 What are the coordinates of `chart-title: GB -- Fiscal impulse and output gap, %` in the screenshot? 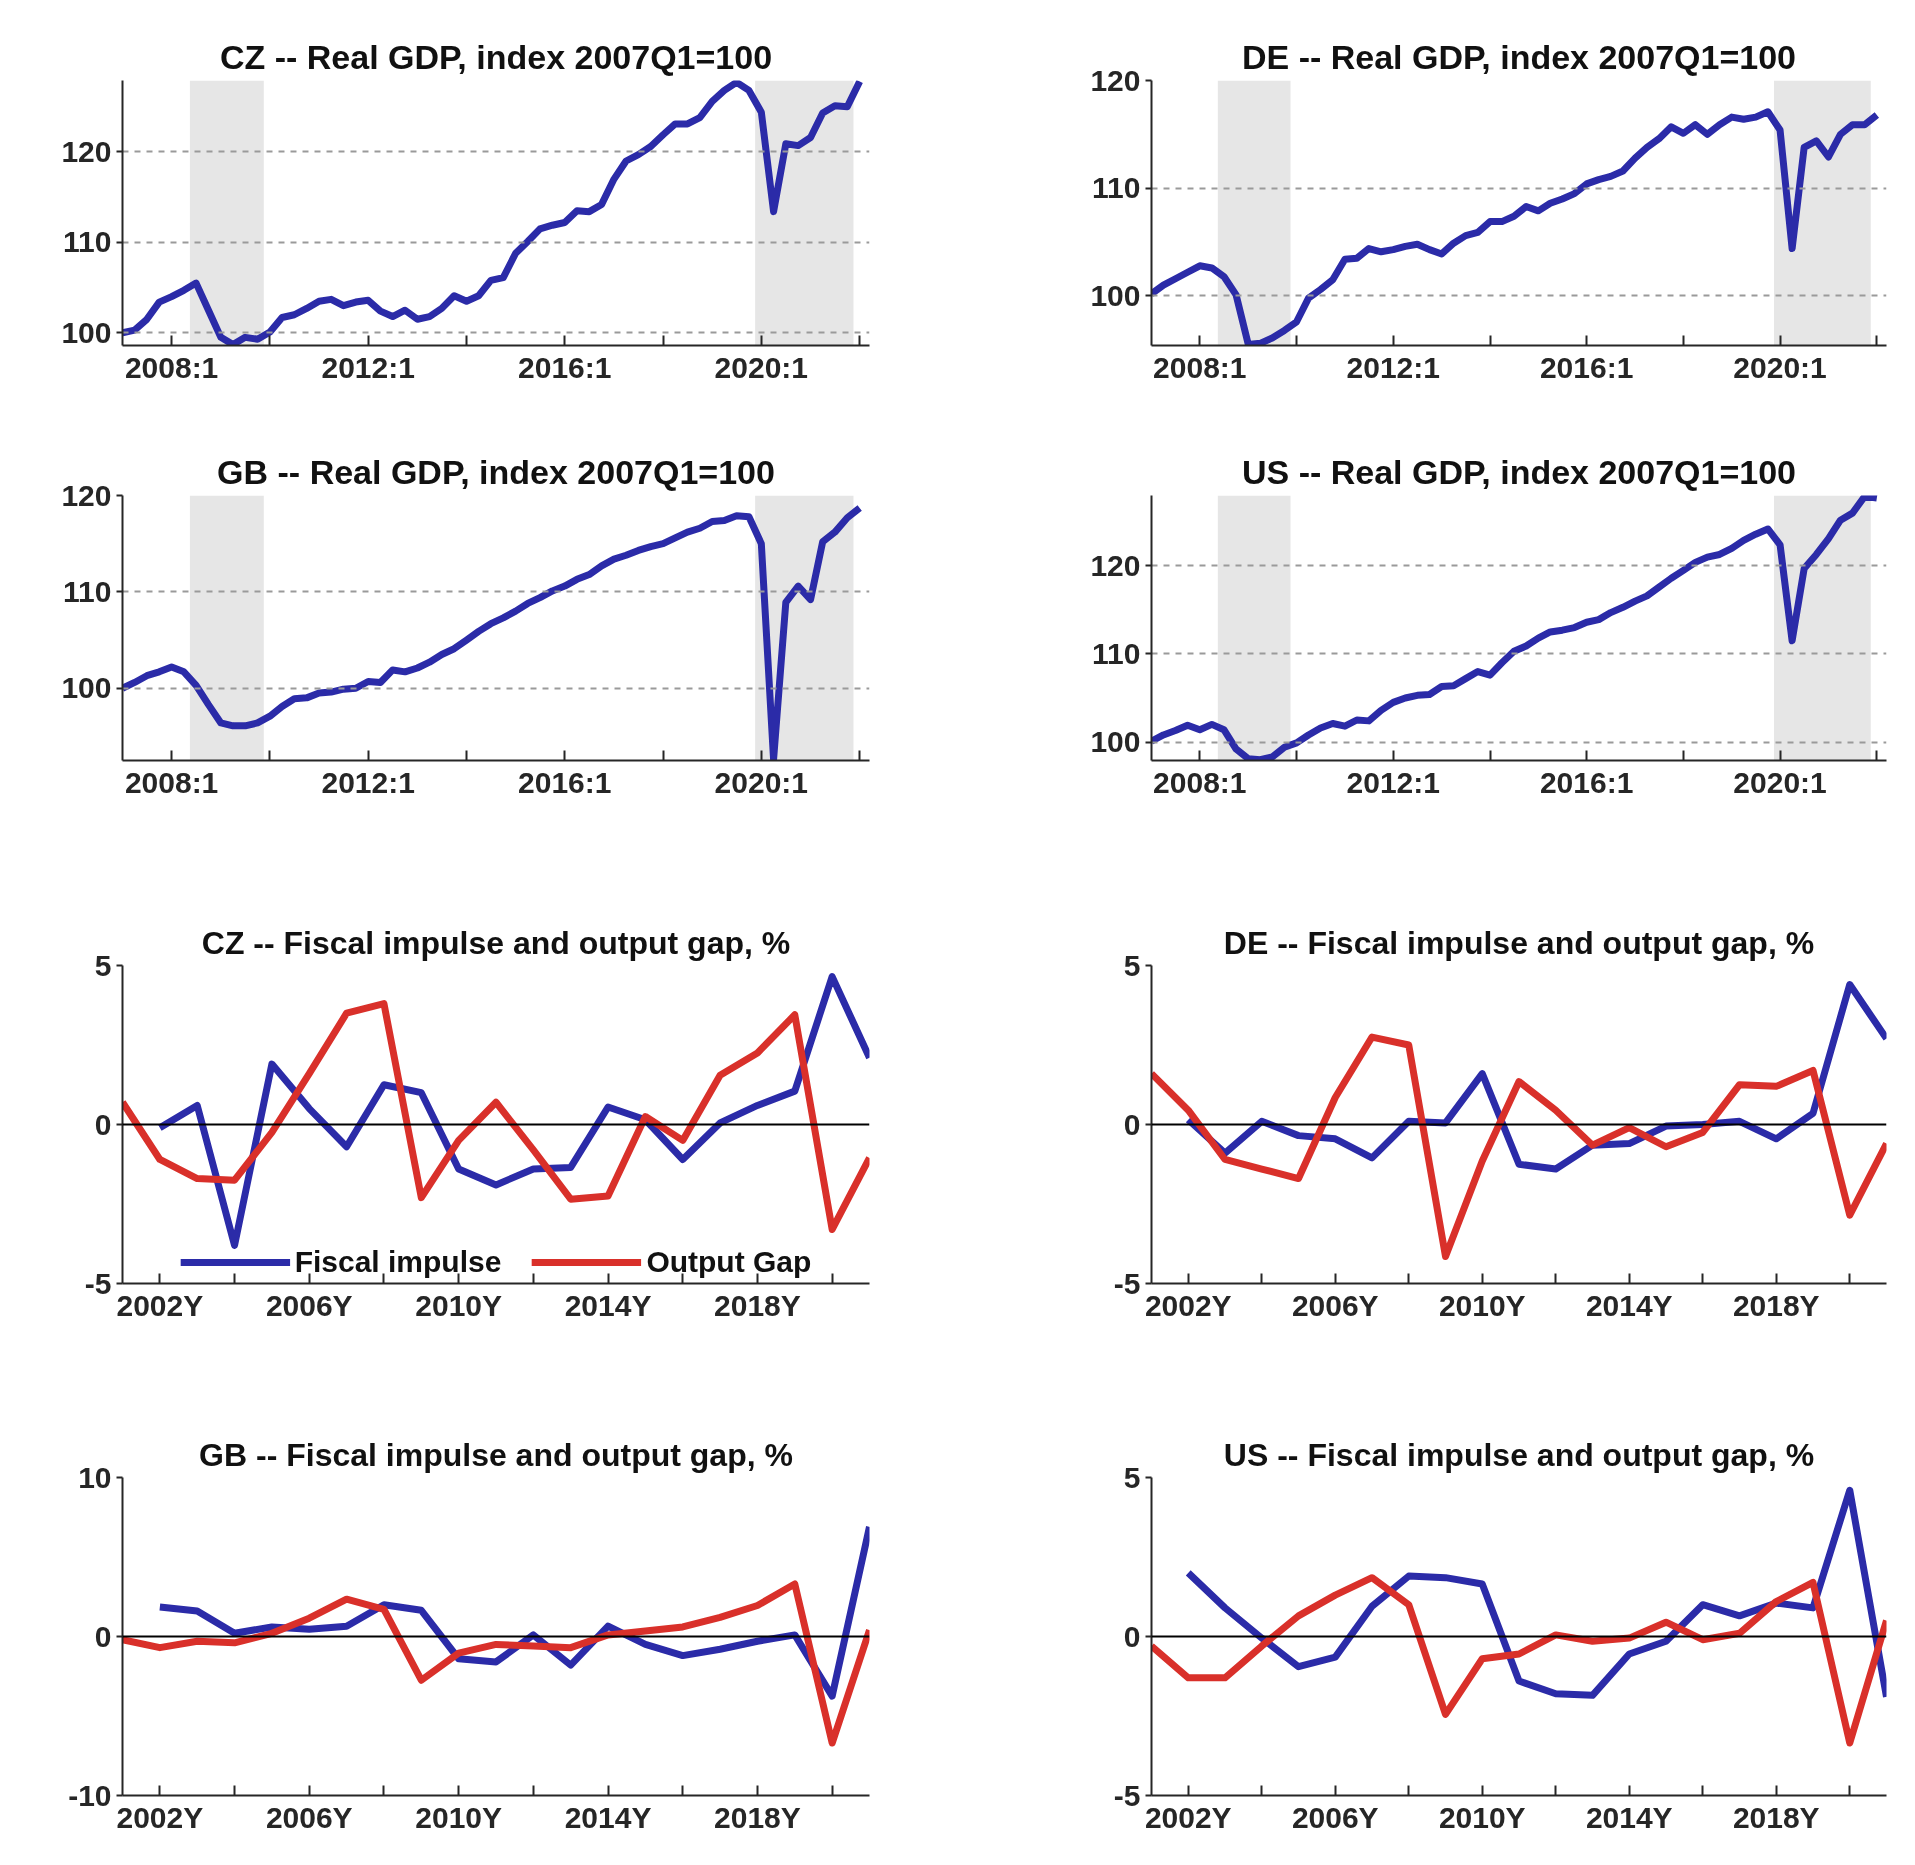 It's located at (496, 1454).